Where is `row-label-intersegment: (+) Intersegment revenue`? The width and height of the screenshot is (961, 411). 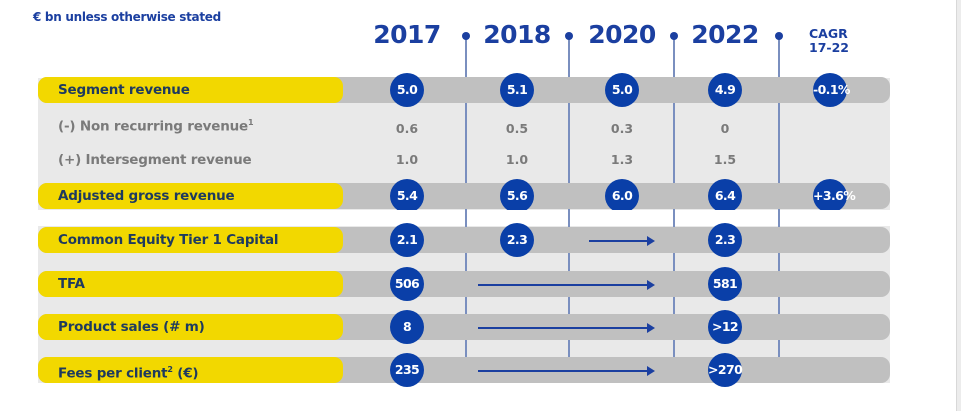 row-label-intersegment: (+) Intersegment revenue is located at coordinates (155, 160).